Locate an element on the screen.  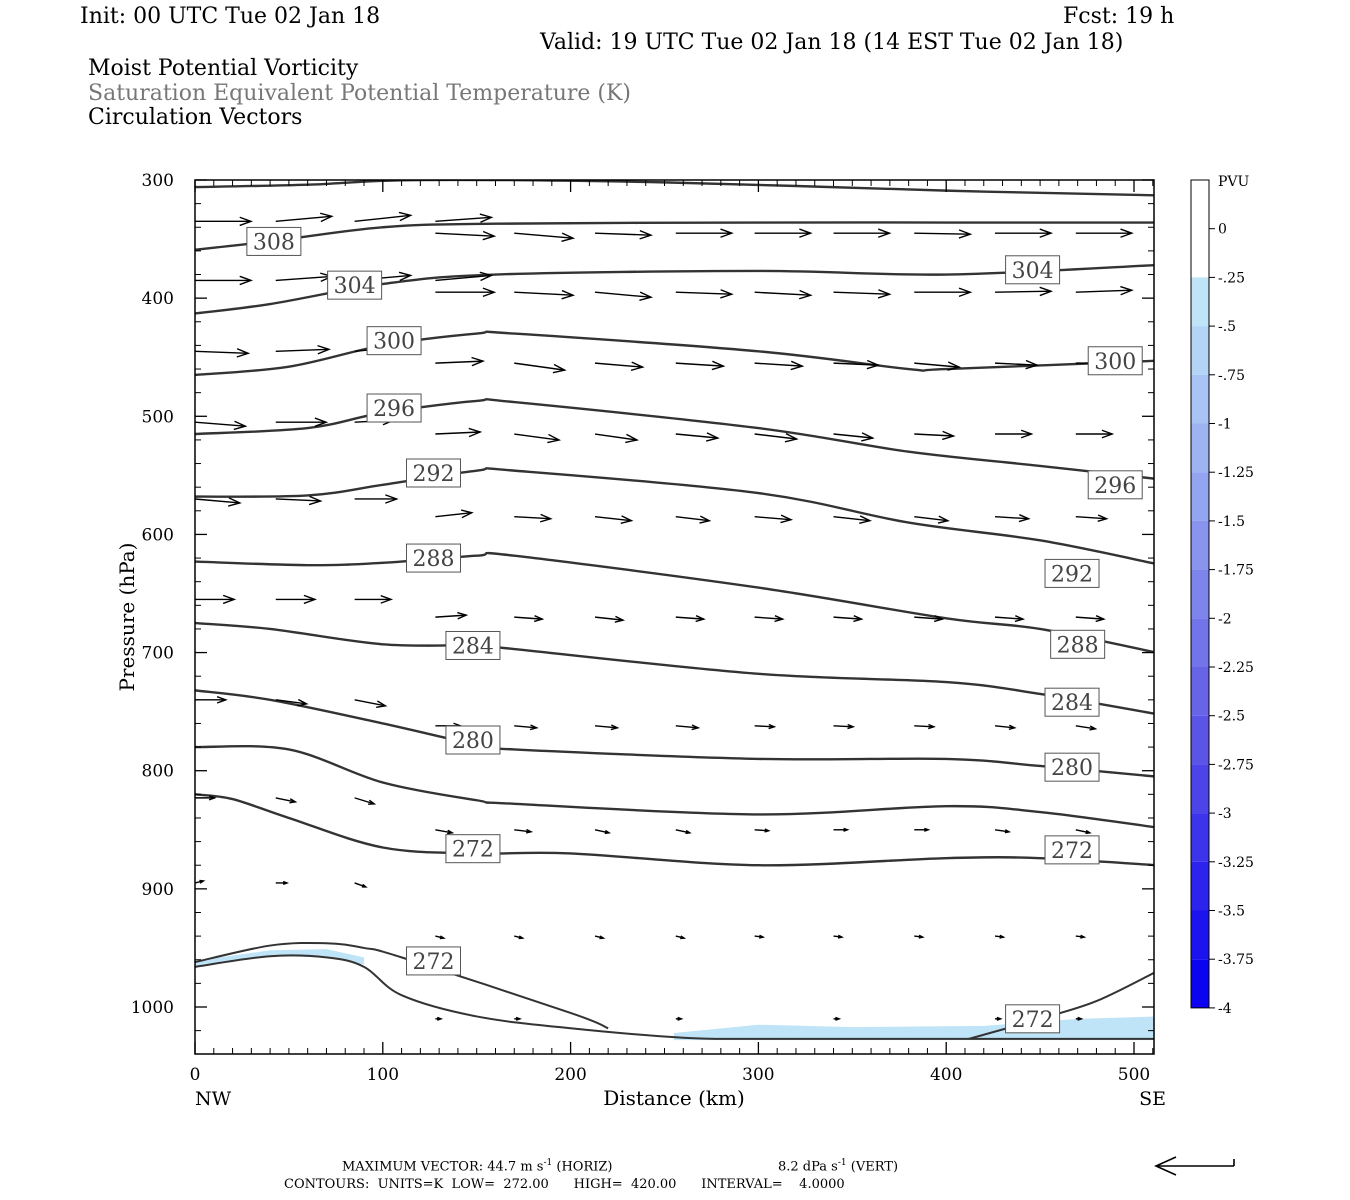
init-time: Init: 00 UTC Tue 02 Jan 18 is located at coordinates (230, 16).